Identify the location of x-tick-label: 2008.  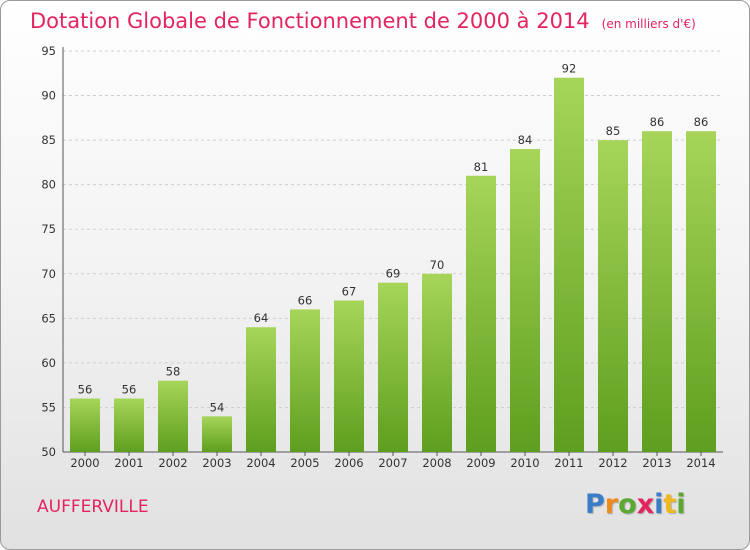
(436, 463).